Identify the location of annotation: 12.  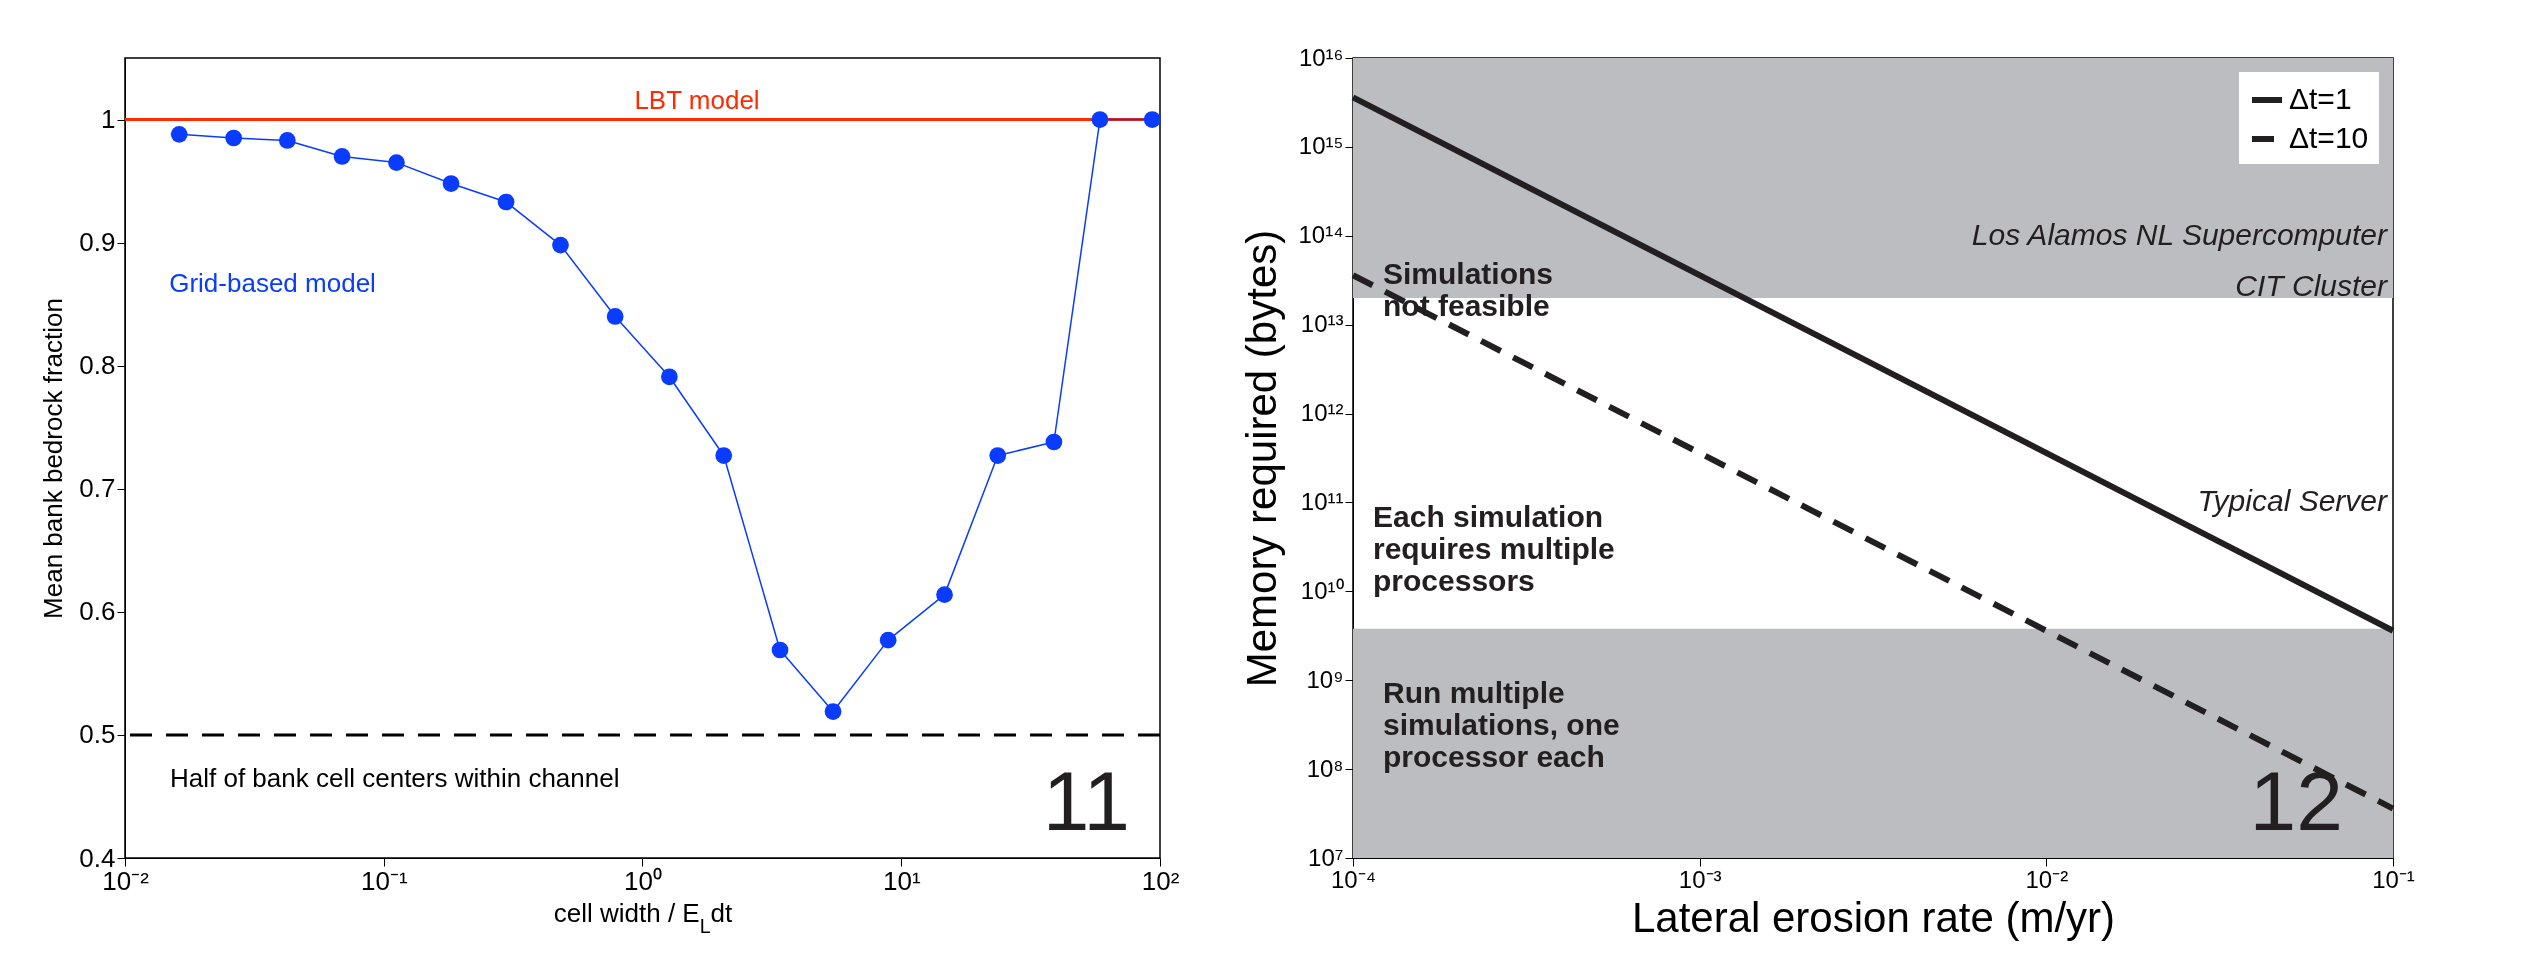
(2296, 801).